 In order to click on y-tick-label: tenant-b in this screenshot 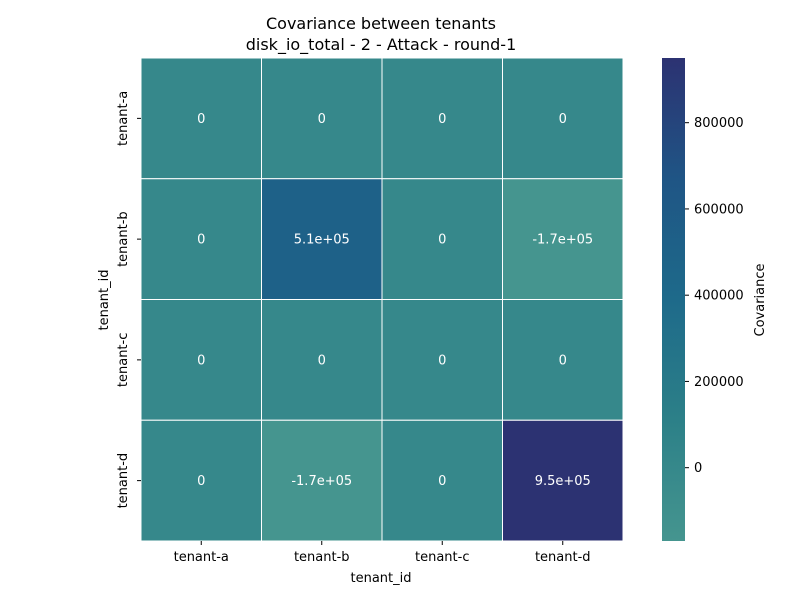, I will do `click(123, 239)`.